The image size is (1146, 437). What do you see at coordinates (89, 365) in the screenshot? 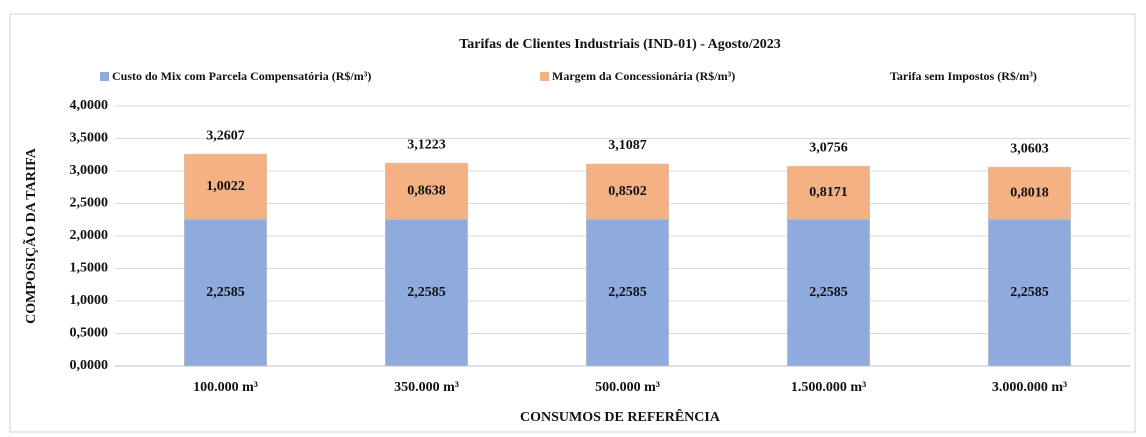
I see `y-tick-label: 0,0000` at bounding box center [89, 365].